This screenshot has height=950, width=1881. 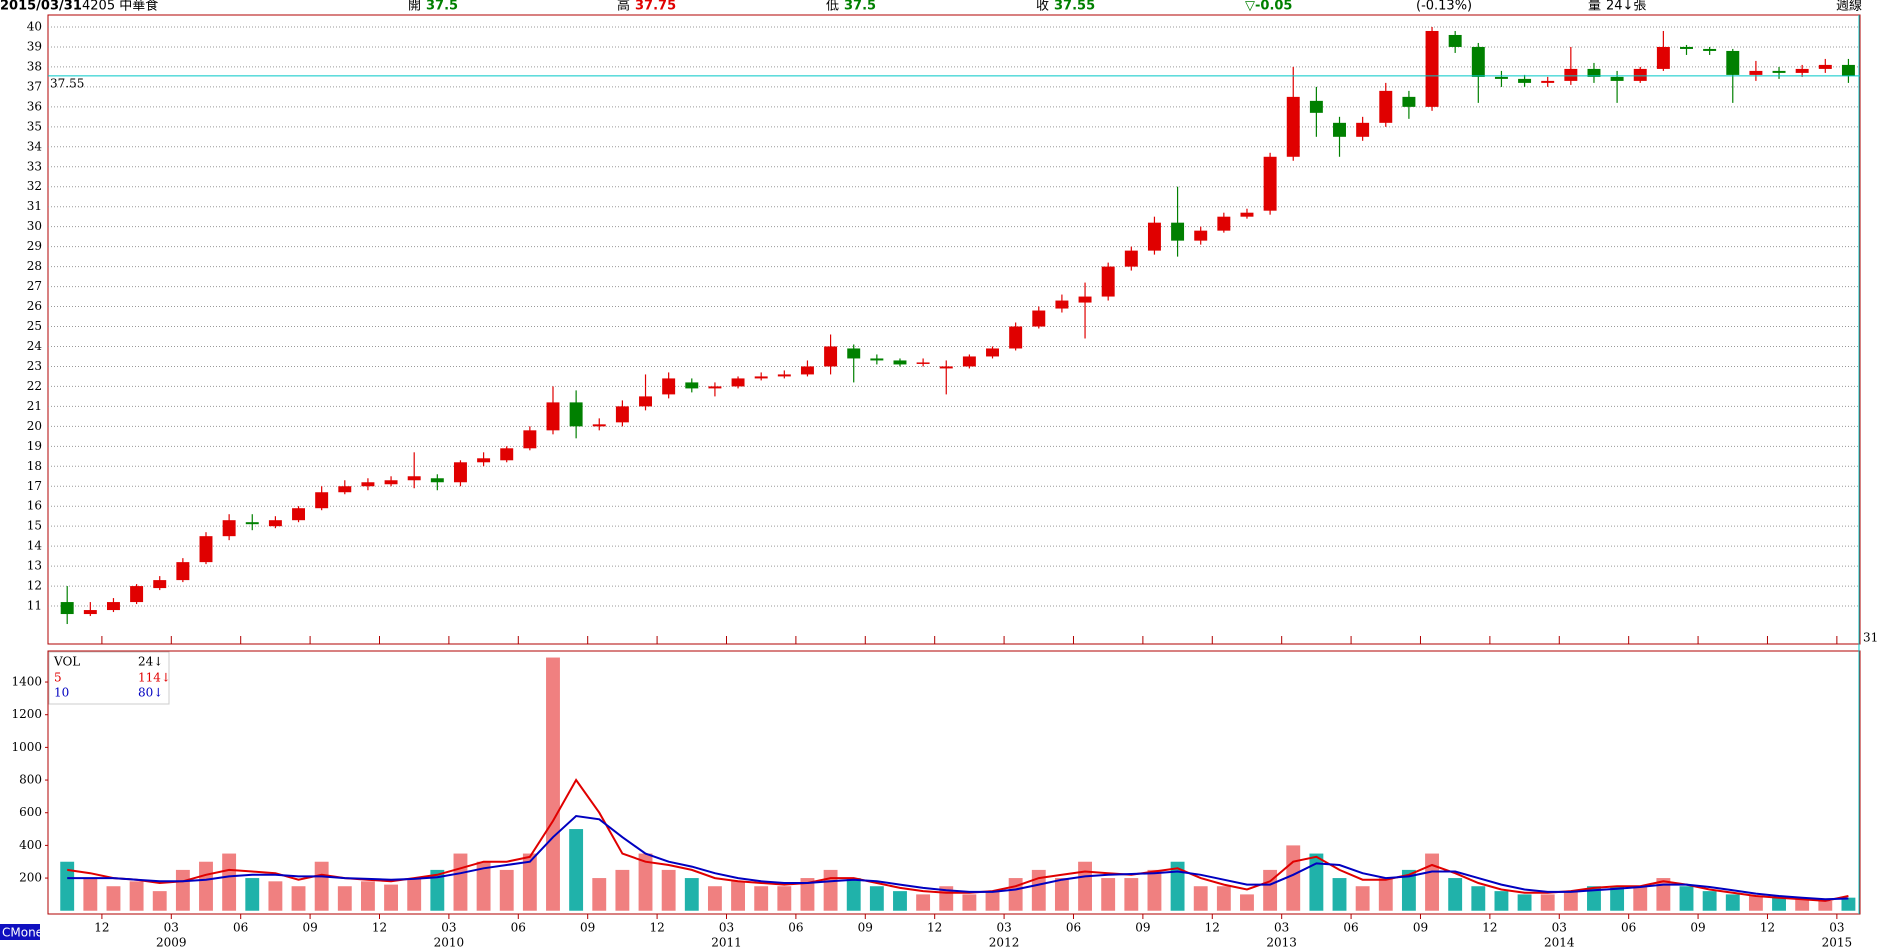 What do you see at coordinates (26, 747) in the screenshot?
I see `y-tick-label: 1000` at bounding box center [26, 747].